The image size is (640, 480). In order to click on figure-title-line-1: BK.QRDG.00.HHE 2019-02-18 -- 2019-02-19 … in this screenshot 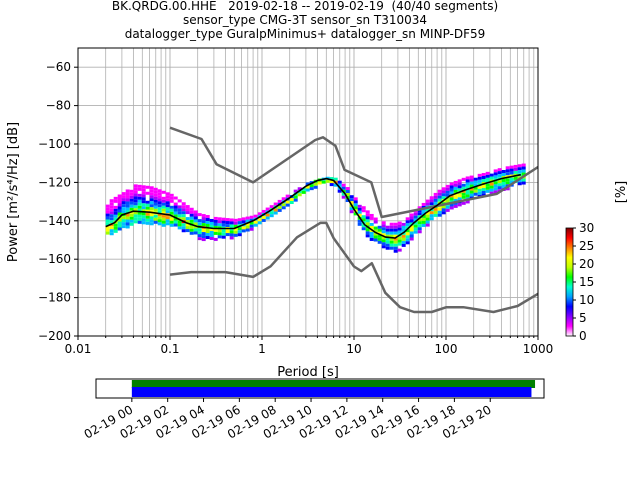, I will do `click(305, 6)`.